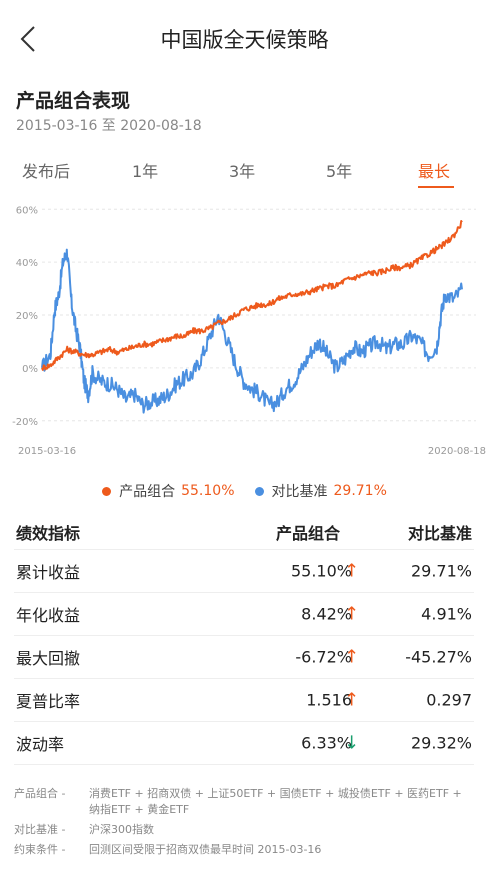 The image size is (489, 870). Describe the element at coordinates (436, 187) in the screenshot. I see `active-tab-indicator` at that location.